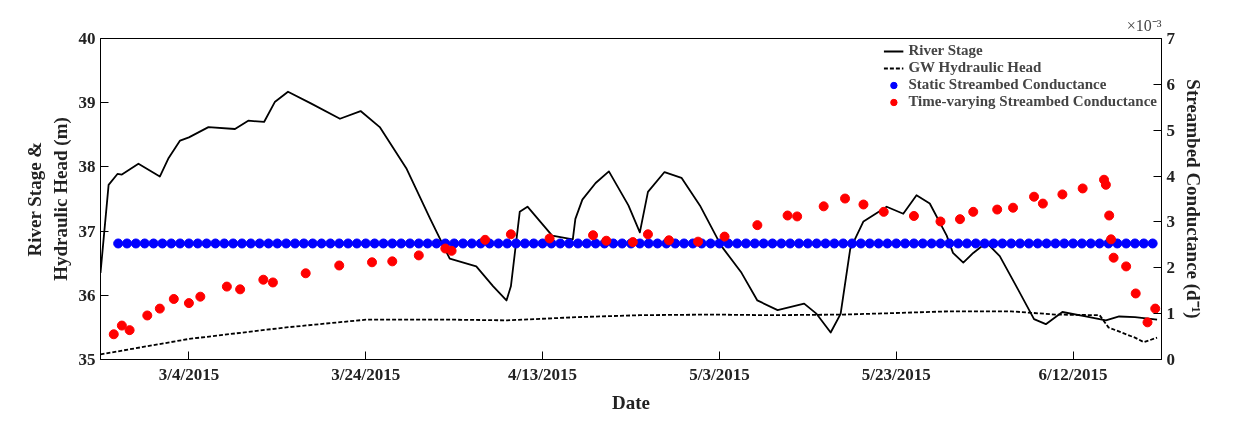  Describe the element at coordinates (1170, 268) in the screenshot. I see `y2-tick-label: 2` at that location.